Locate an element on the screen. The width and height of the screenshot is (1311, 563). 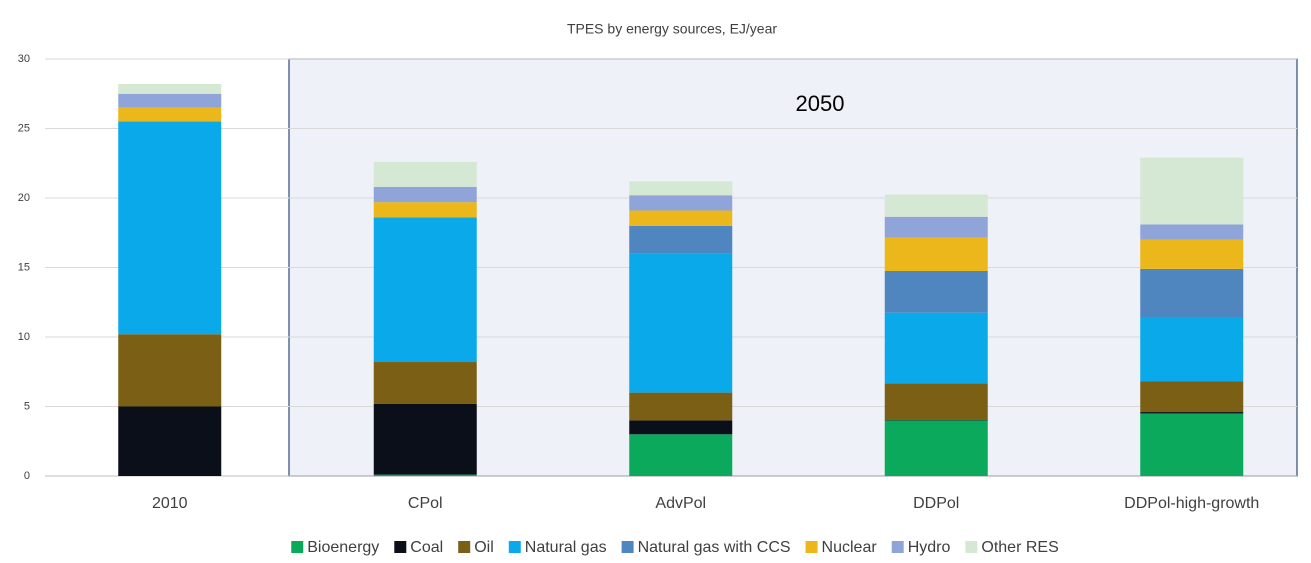
legend-label: Nuclear is located at coordinates (850, 547).